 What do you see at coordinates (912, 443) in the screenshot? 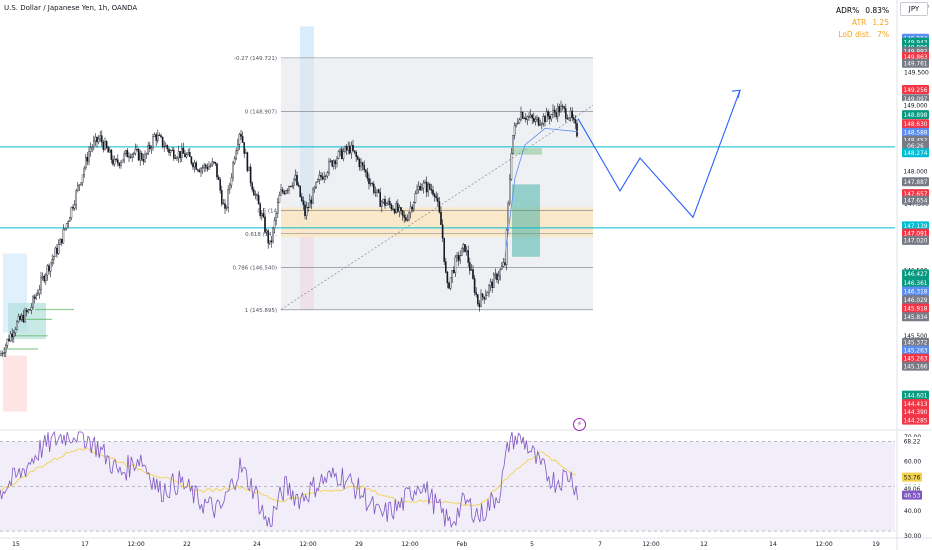
I see `rsi-tag-0: 68.22` at bounding box center [912, 443].